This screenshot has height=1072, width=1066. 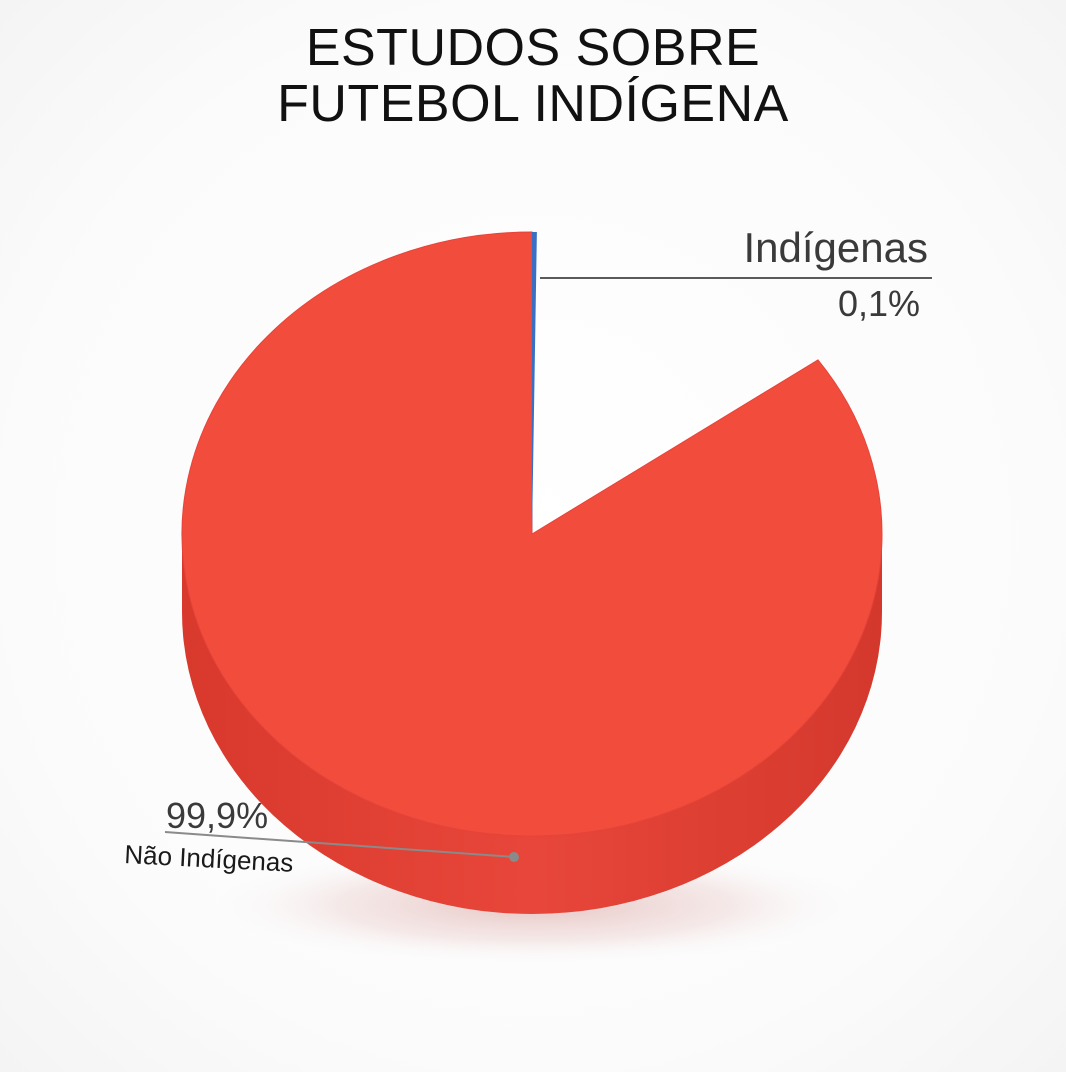 What do you see at coordinates (836, 247) in the screenshot?
I see `label-name-indigenas: Indígenas` at bounding box center [836, 247].